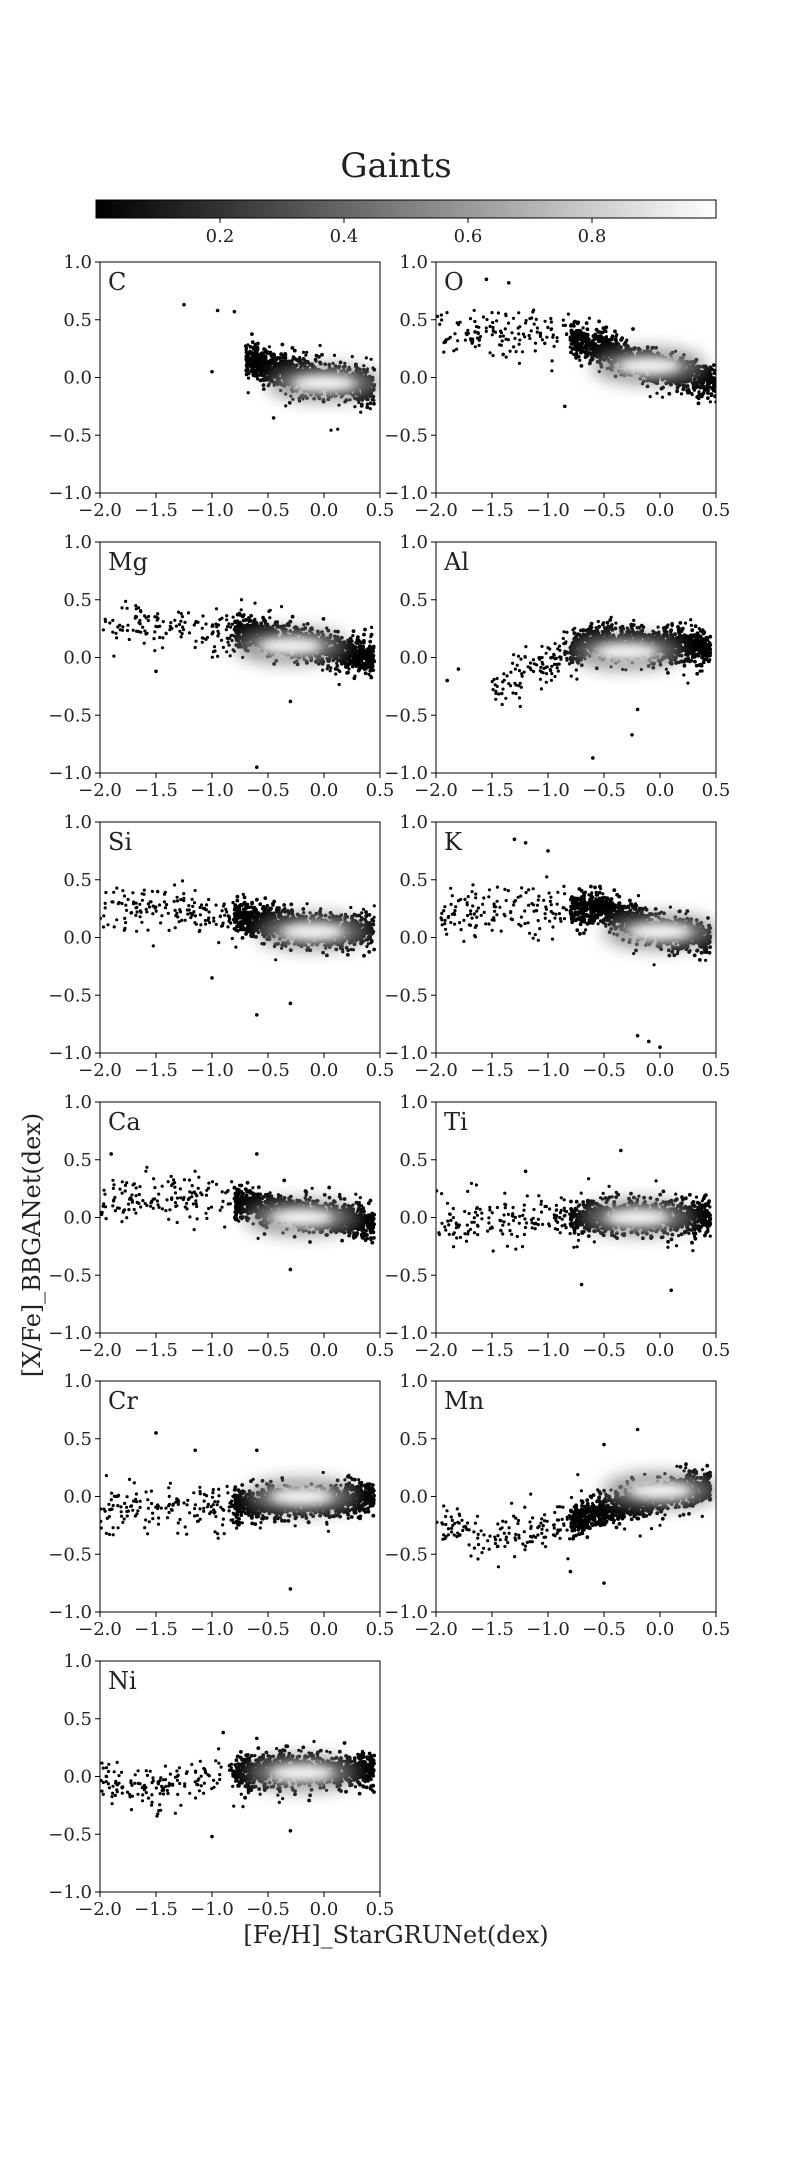 The height and width of the screenshot is (2160, 792). What do you see at coordinates (716, 790) in the screenshot?
I see `x-tick-label: 0.5` at bounding box center [716, 790].